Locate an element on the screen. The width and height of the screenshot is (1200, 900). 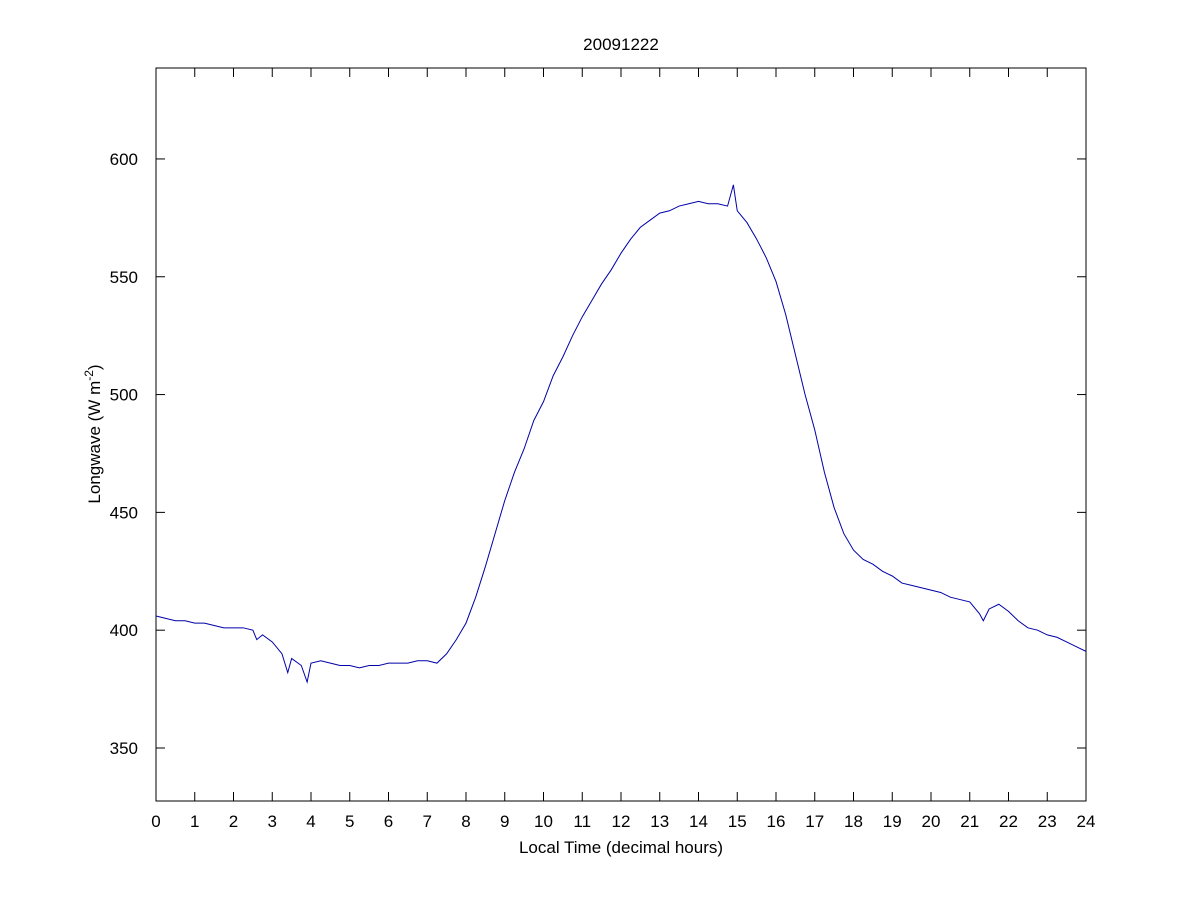
x-tick-label: 22 is located at coordinates (1008, 821).